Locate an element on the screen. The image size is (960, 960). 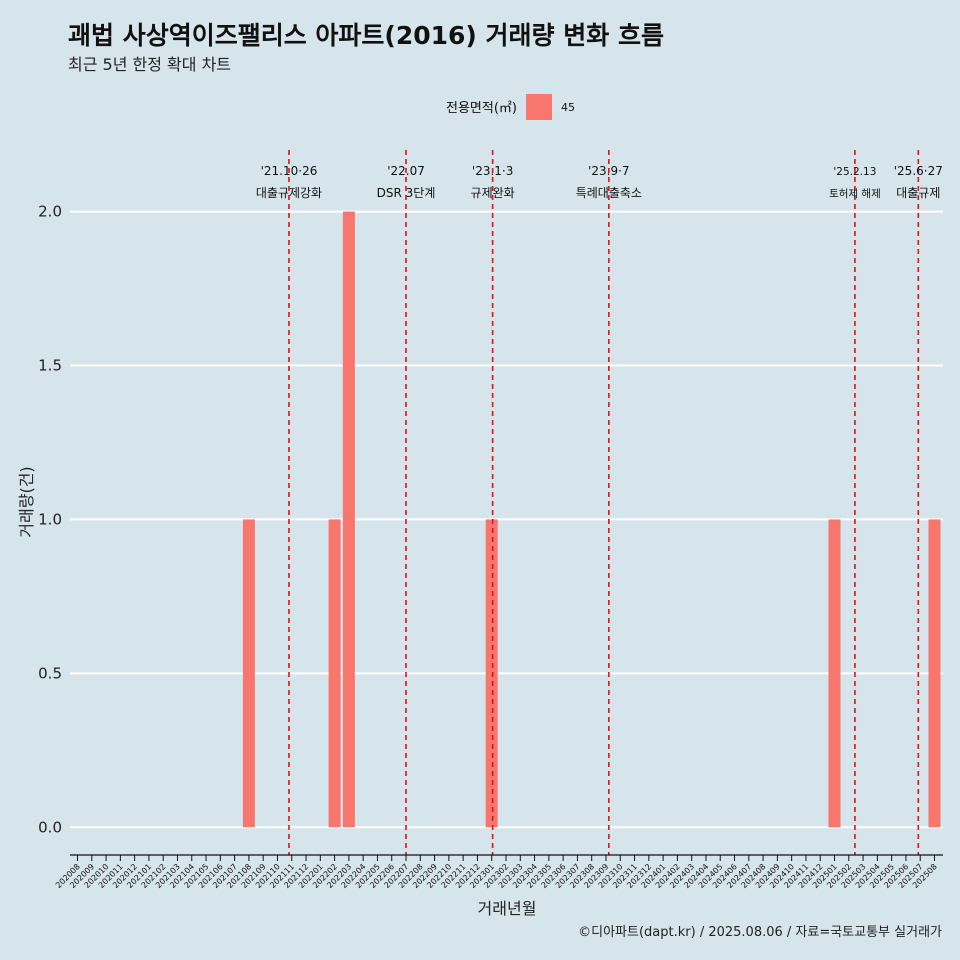
event-desc-label: 대출규제강화 is located at coordinates (289, 193).